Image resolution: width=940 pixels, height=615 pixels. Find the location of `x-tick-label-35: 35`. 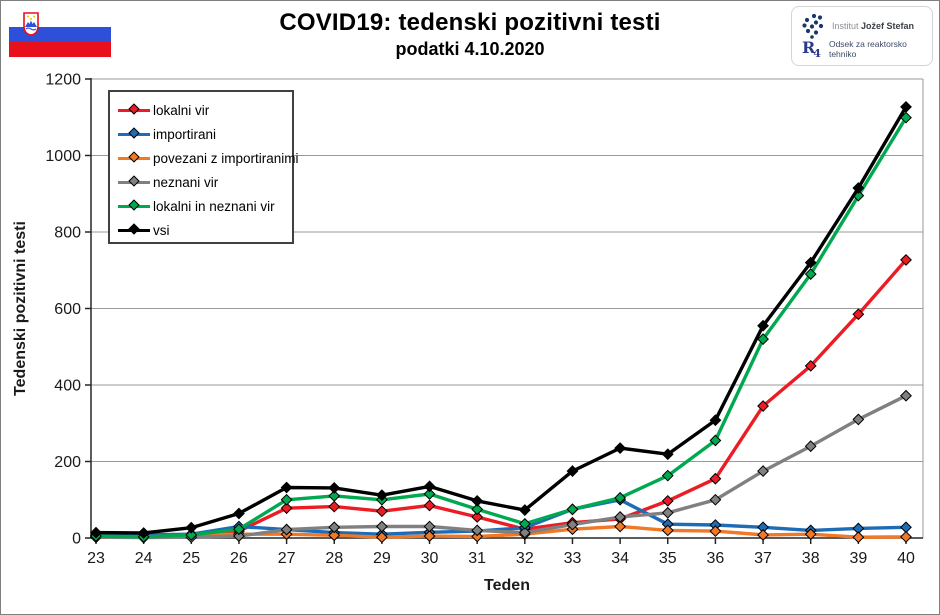

x-tick-label-35: 35 is located at coordinates (668, 558).